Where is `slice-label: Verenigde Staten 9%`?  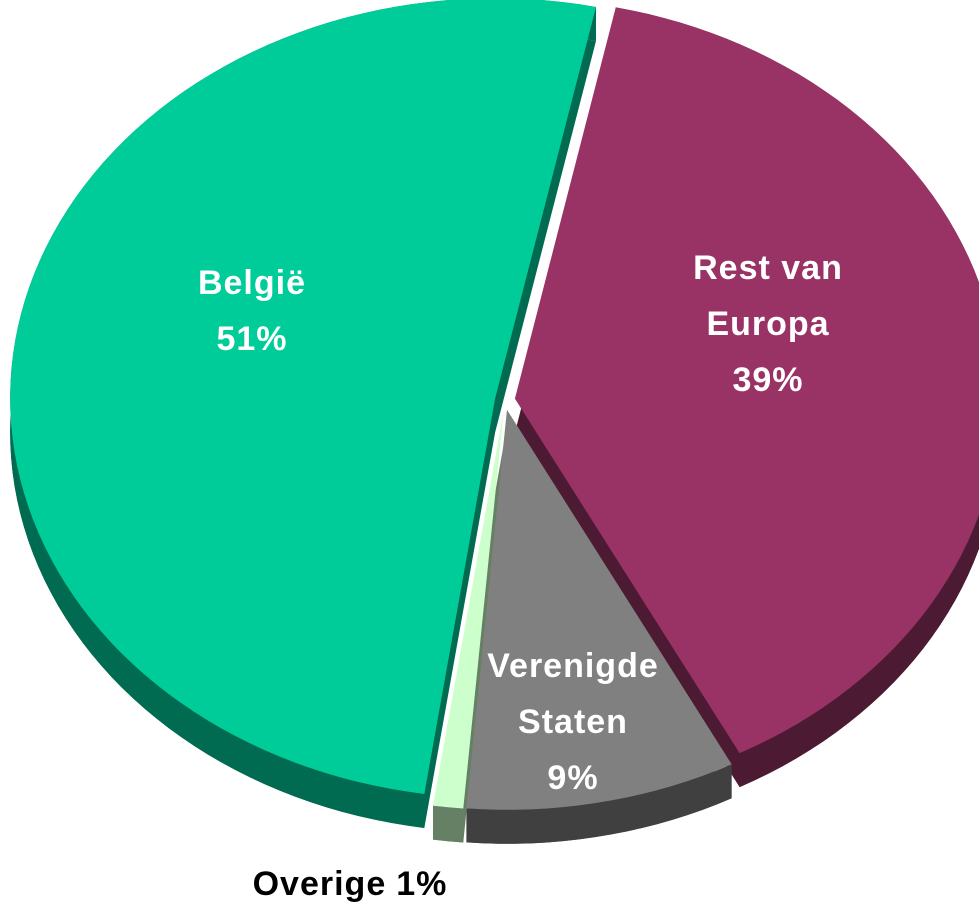 slice-label: Verenigde Staten 9% is located at coordinates (573, 722).